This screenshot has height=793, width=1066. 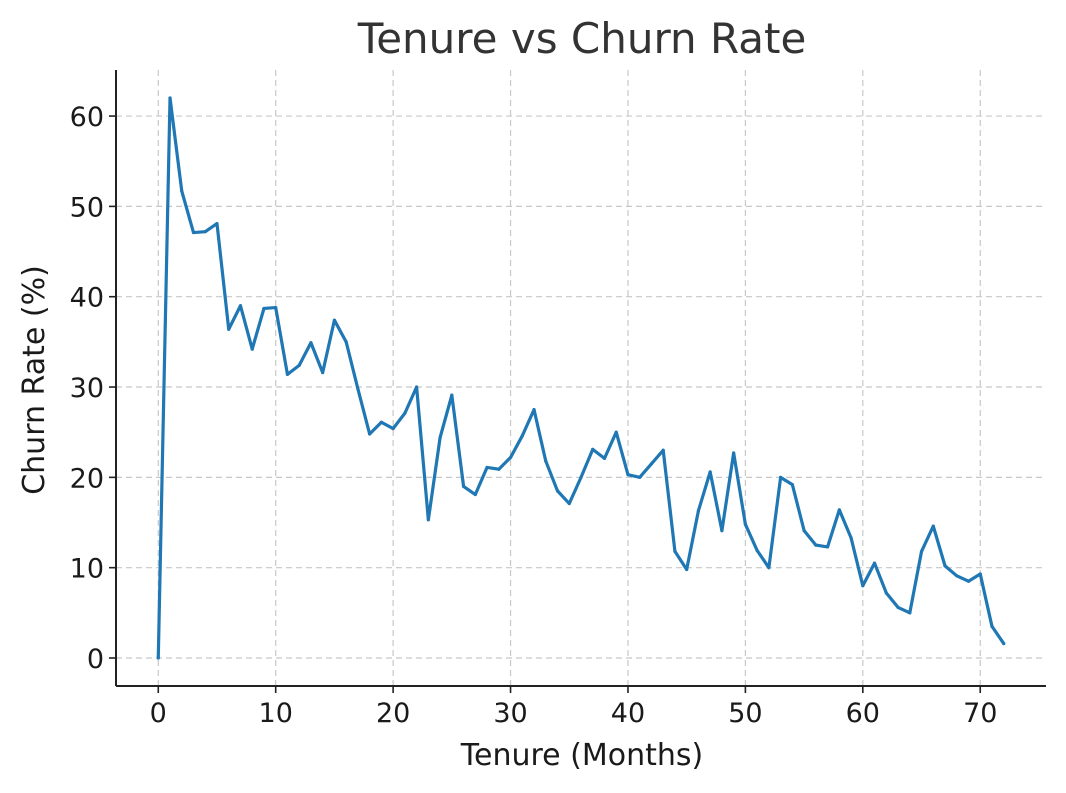 I want to click on chart-title: Tenure vs Churn Rate, so click(x=582, y=38).